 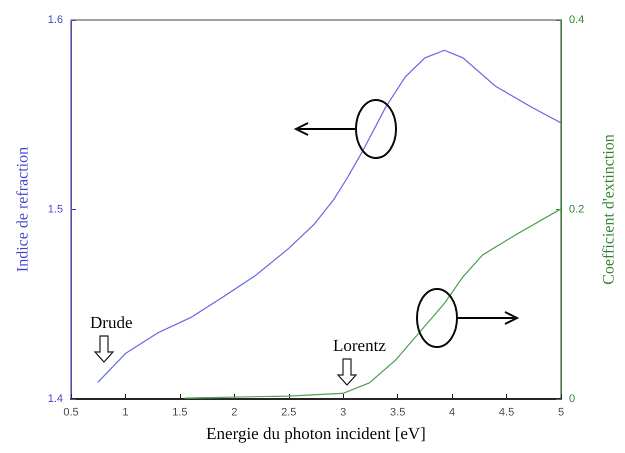 What do you see at coordinates (561, 412) in the screenshot?
I see `x-tick-label: 5` at bounding box center [561, 412].